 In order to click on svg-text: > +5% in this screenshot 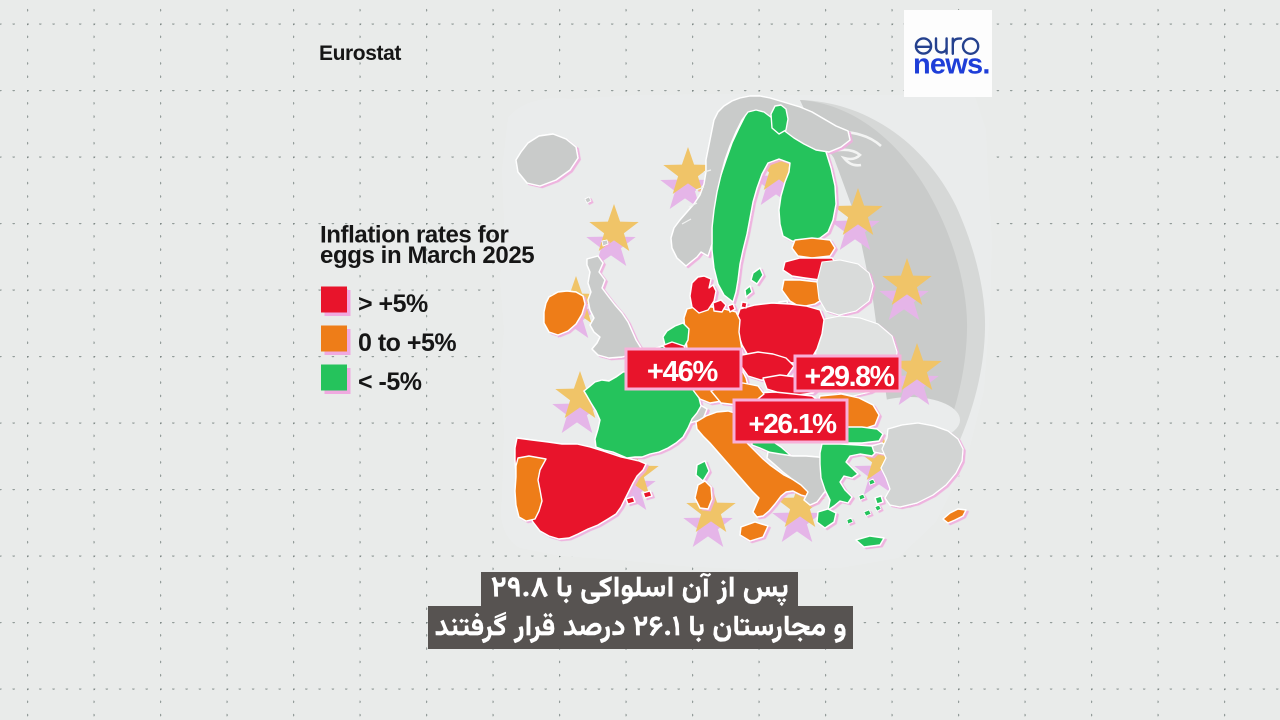, I will do `click(393, 304)`.